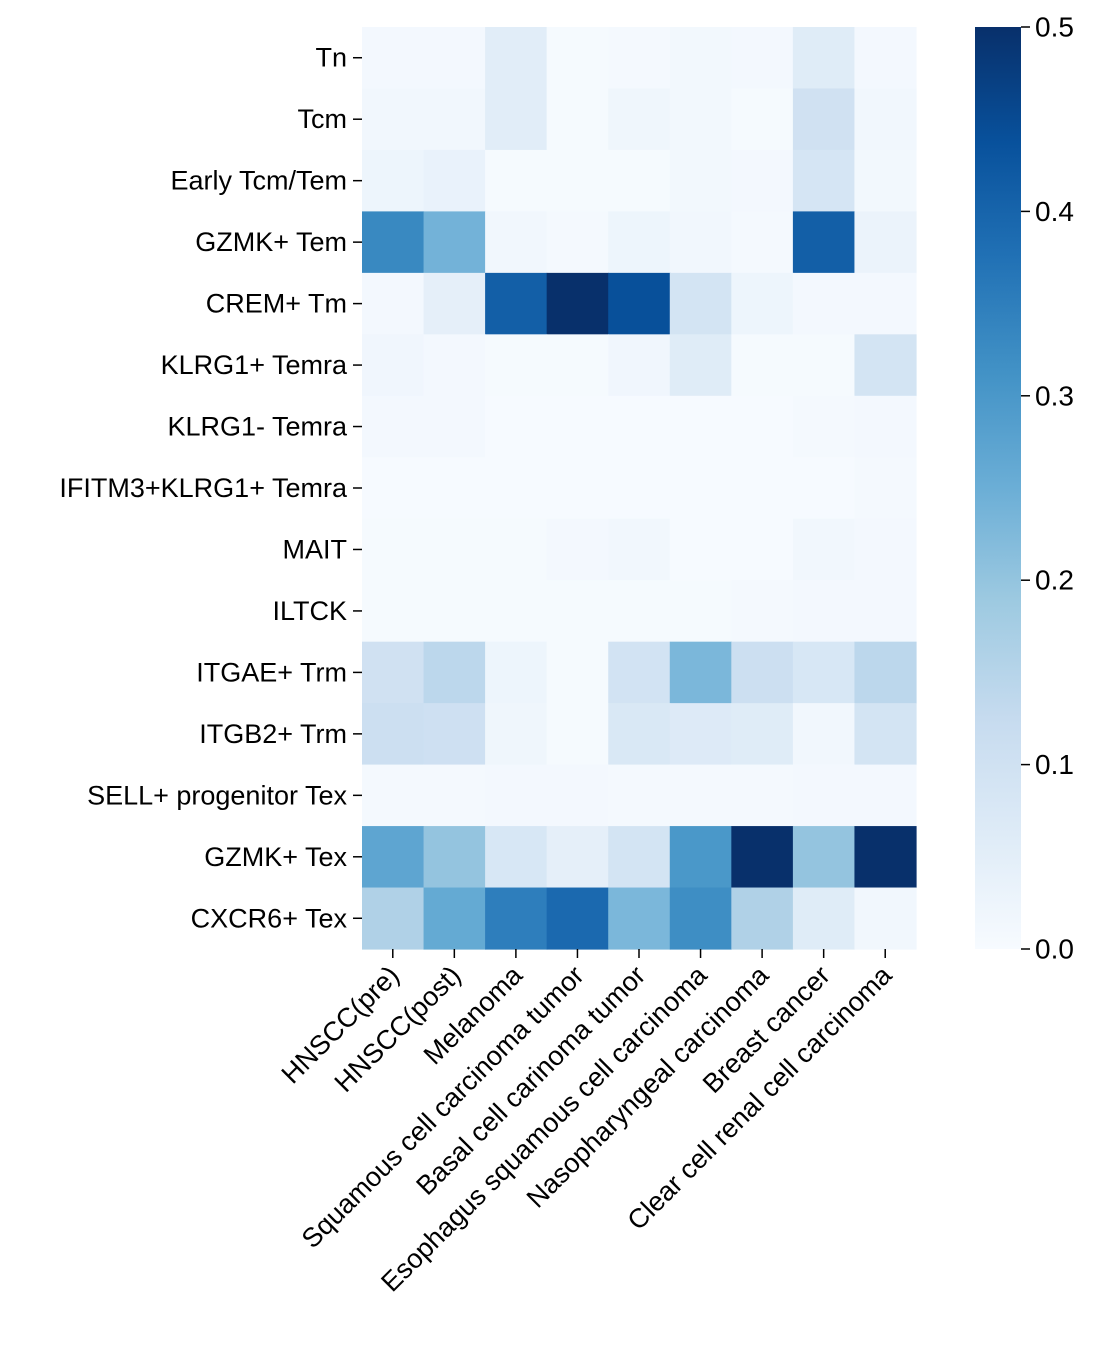 Image resolution: width=1094 pixels, height=1367 pixels. What do you see at coordinates (1054, 395) in the screenshot?
I see `colorbar-tick-label: 0.3` at bounding box center [1054, 395].